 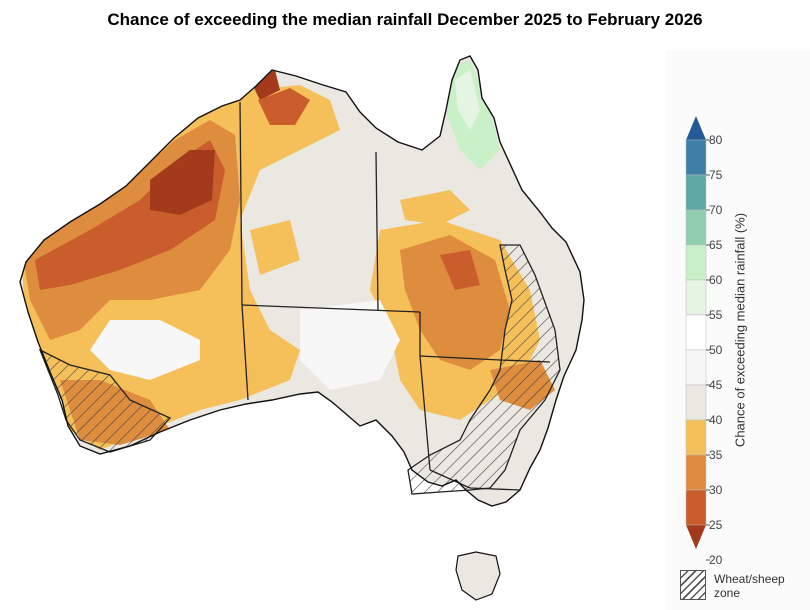 What do you see at coordinates (716, 420) in the screenshot?
I see `colorbar-tick-label: 40` at bounding box center [716, 420].